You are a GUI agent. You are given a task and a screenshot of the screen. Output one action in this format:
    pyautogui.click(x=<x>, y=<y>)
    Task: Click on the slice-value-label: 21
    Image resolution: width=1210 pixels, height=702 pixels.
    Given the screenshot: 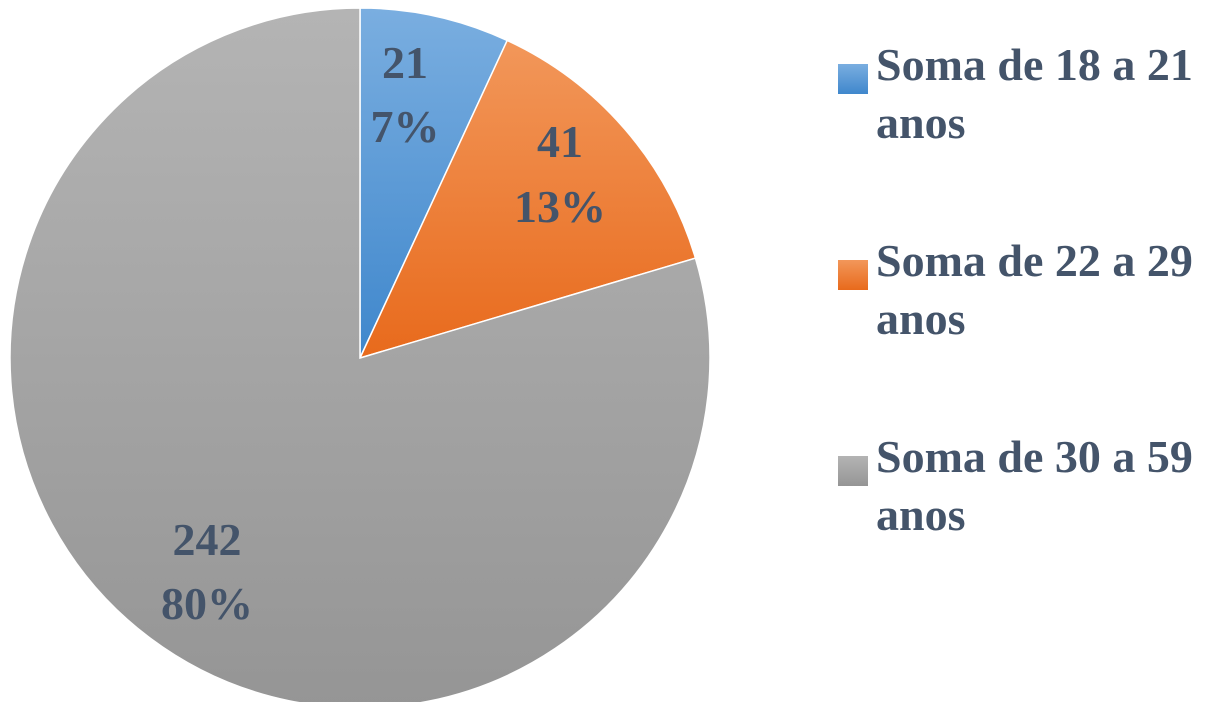 What is the action you would take?
    pyautogui.click(x=405, y=62)
    